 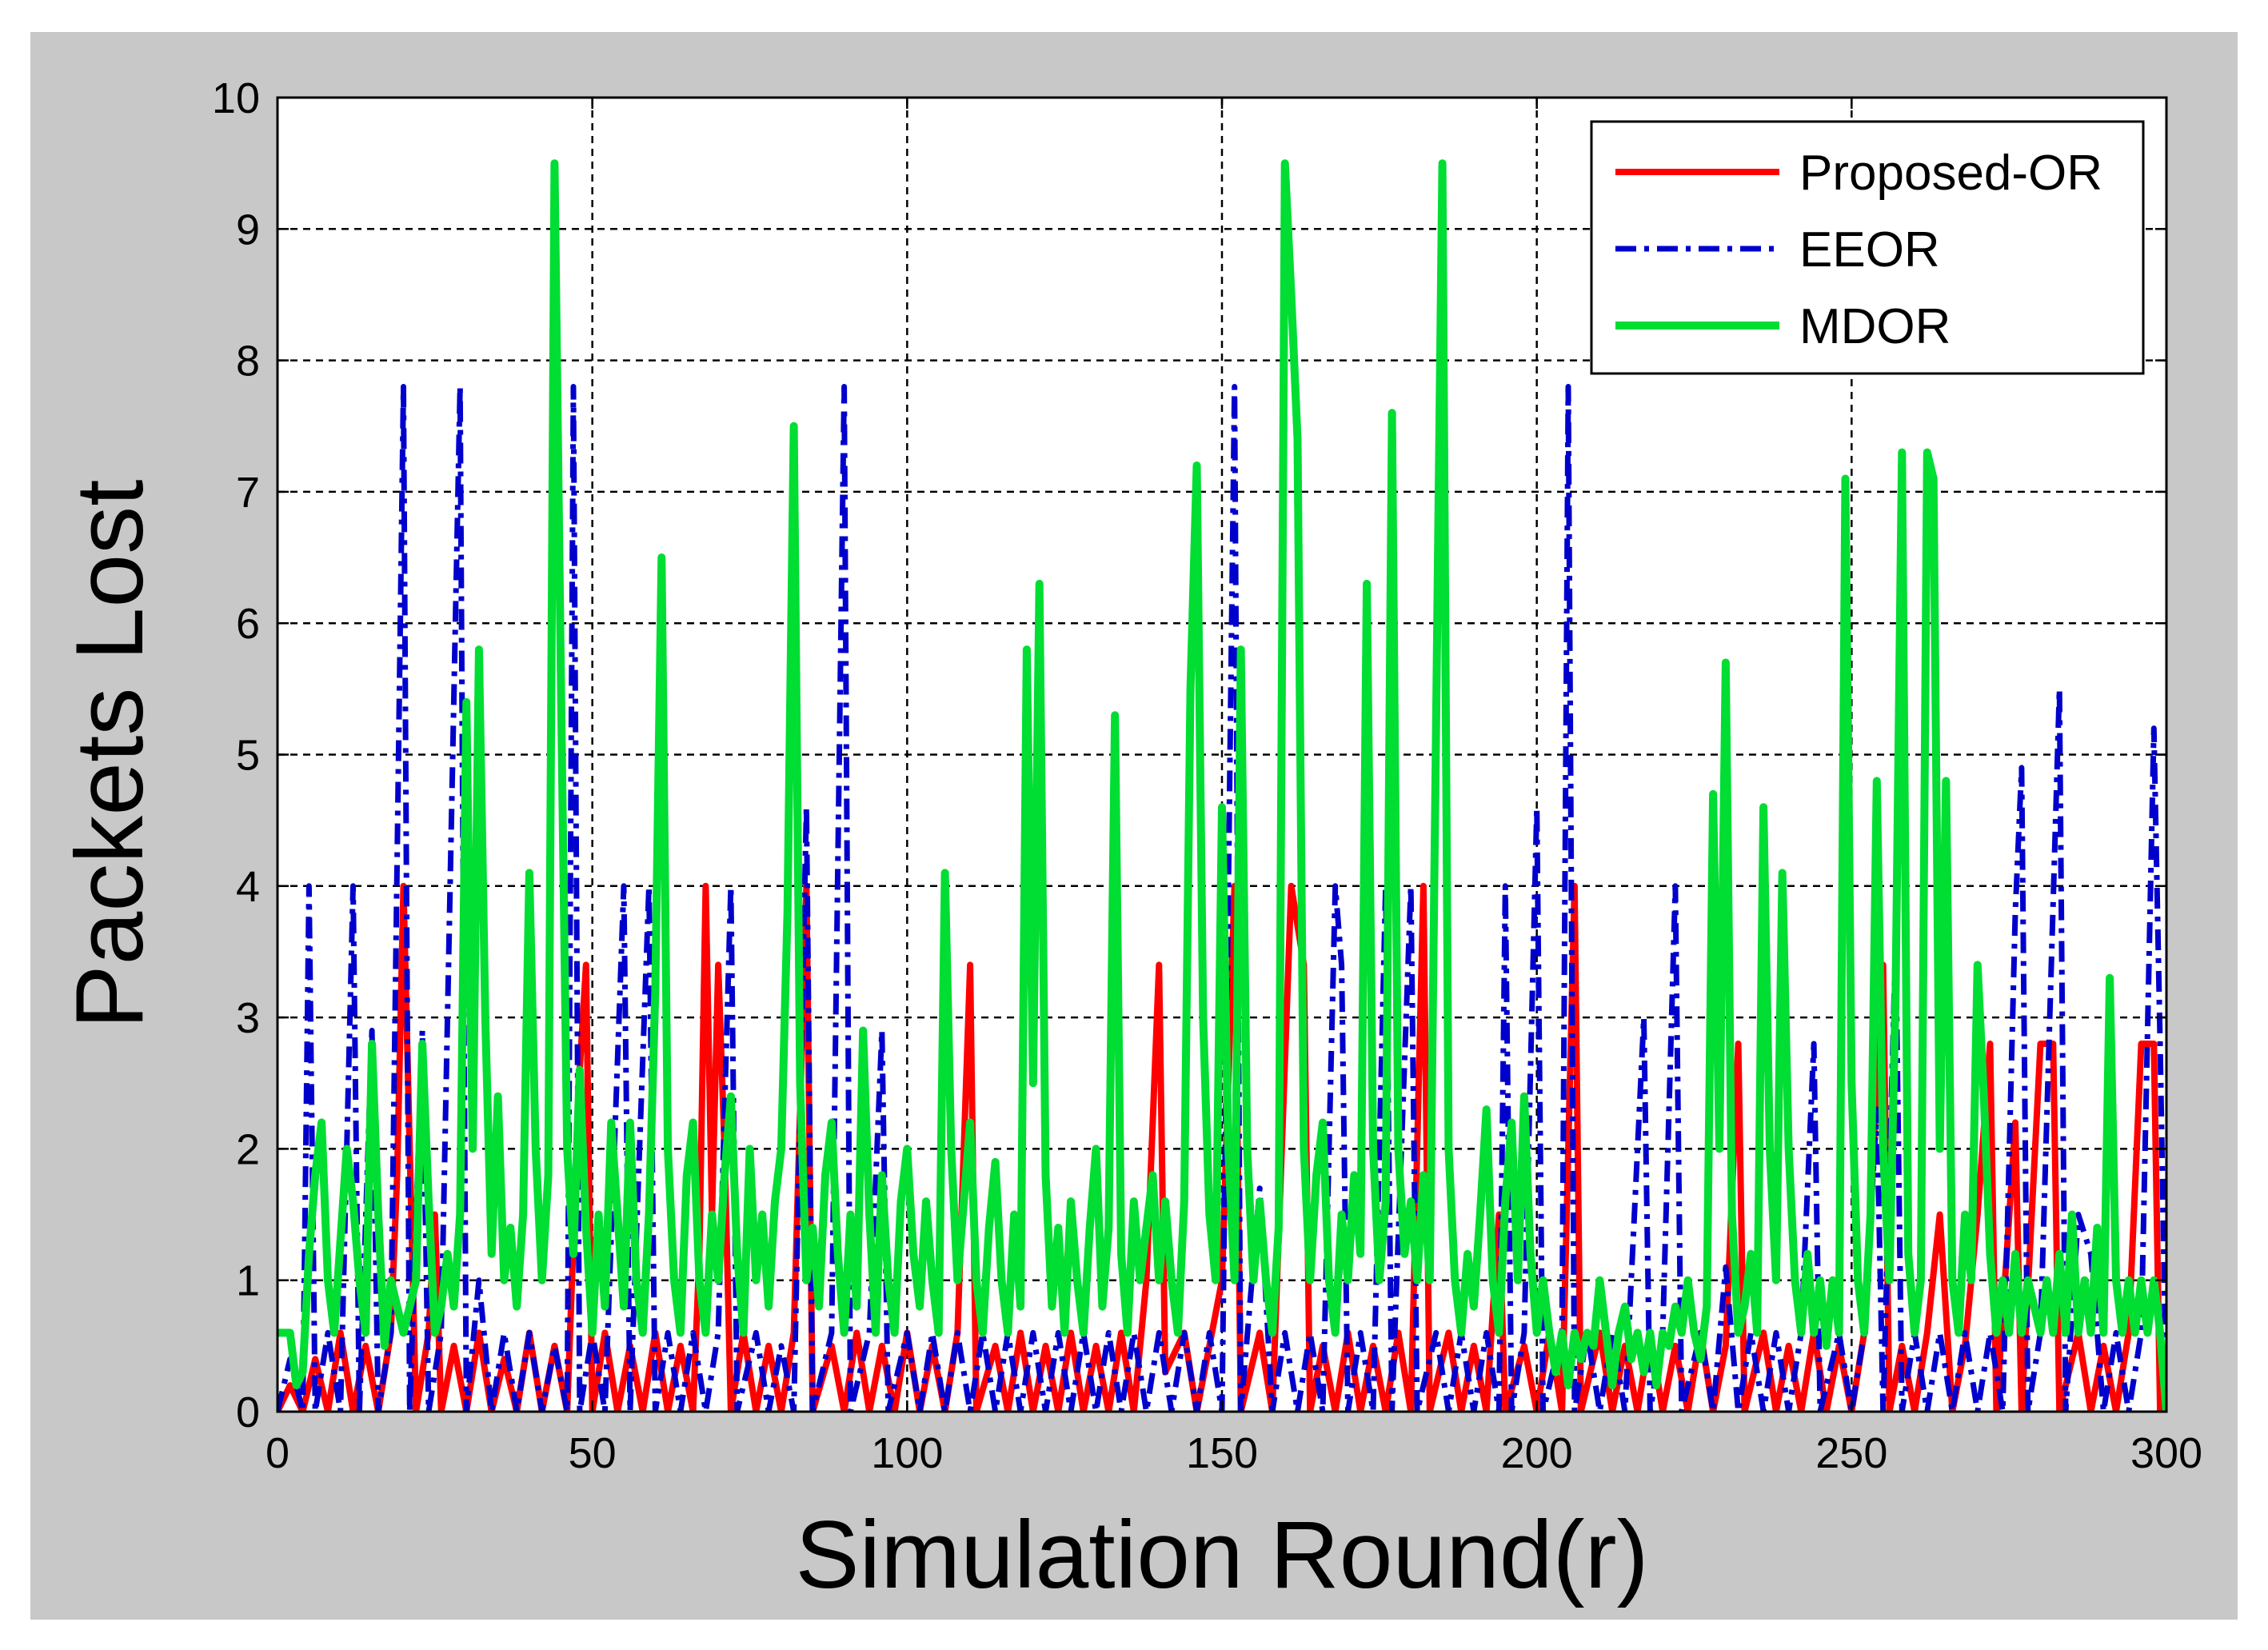 I want to click on legend-label: EEOR, so click(x=1869, y=250).